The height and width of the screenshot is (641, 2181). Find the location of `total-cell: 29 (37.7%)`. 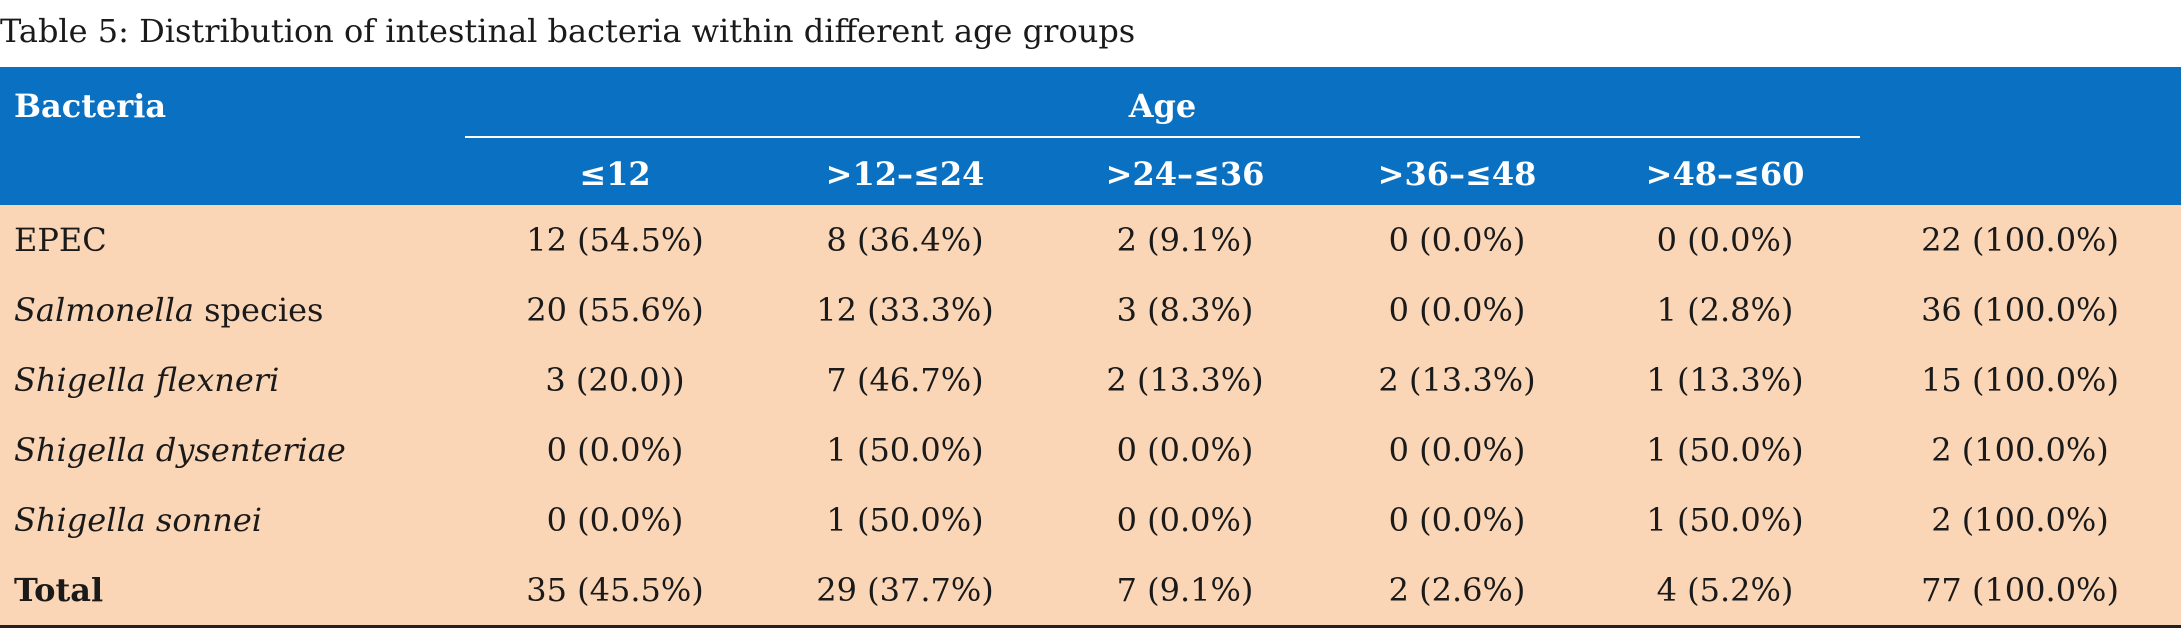

total-cell: 29 (37.7%) is located at coordinates (905, 590).